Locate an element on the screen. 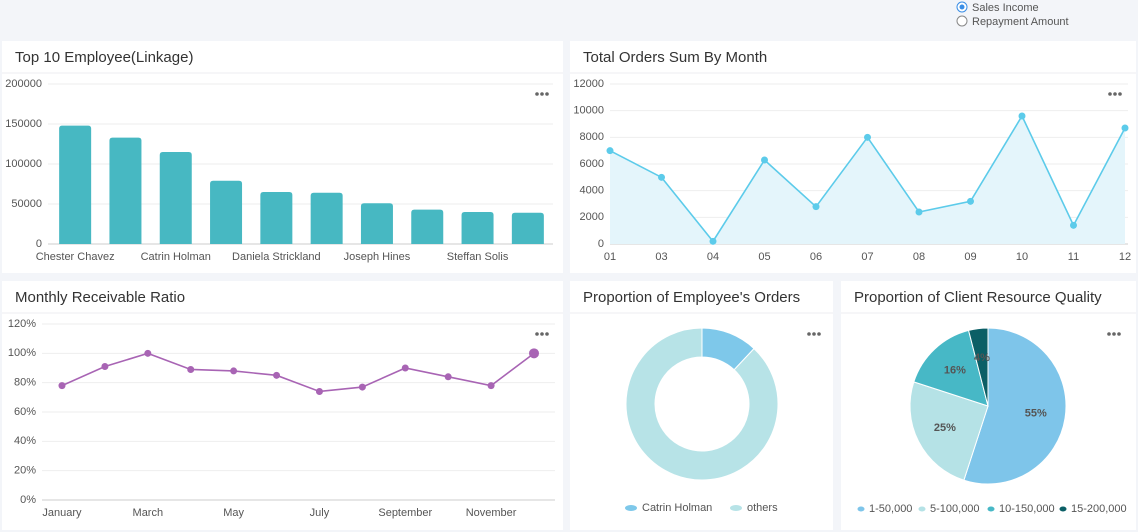  y-tick-label: 8000 is located at coordinates (592, 137).